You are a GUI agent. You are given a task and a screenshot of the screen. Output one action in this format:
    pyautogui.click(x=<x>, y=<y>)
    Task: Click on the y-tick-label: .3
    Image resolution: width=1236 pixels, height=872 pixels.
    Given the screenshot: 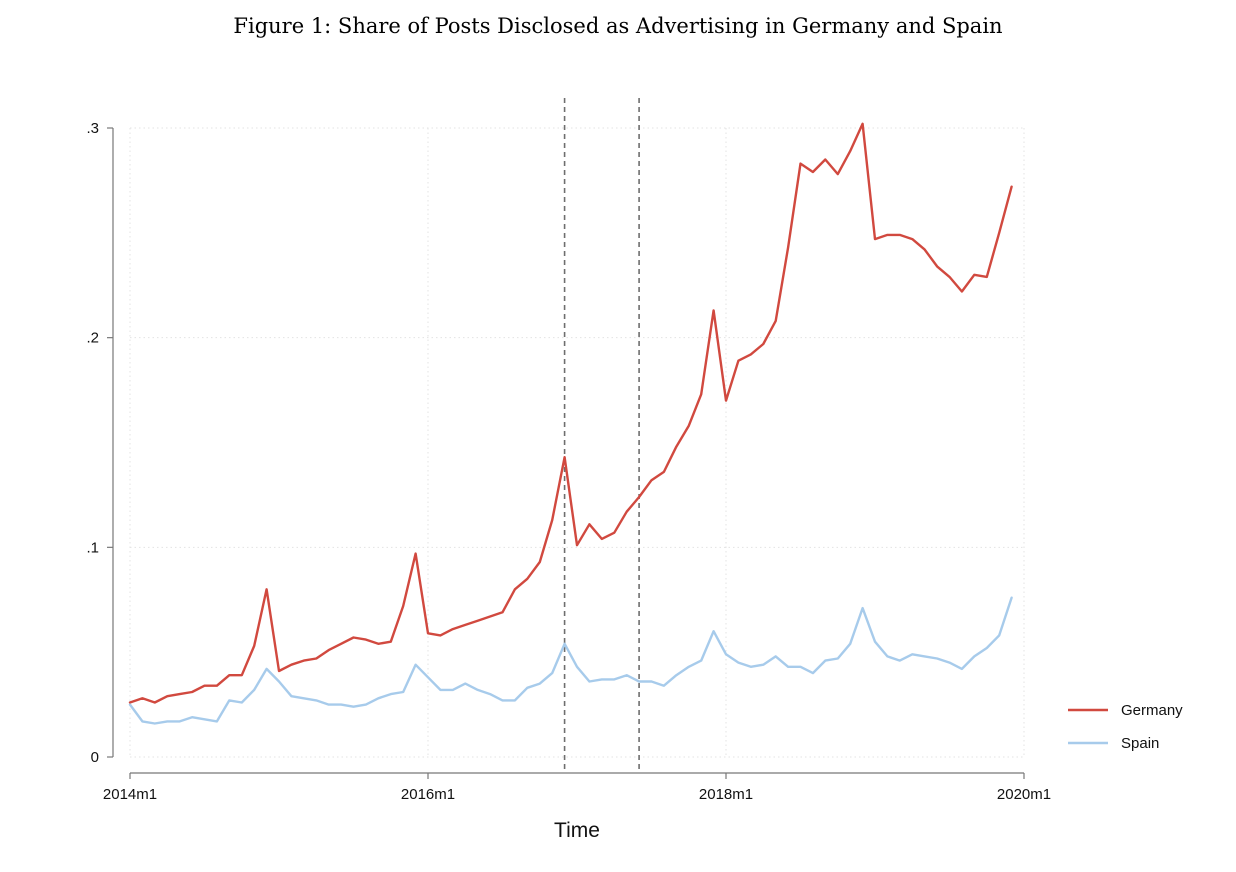 What is the action you would take?
    pyautogui.click(x=92, y=128)
    